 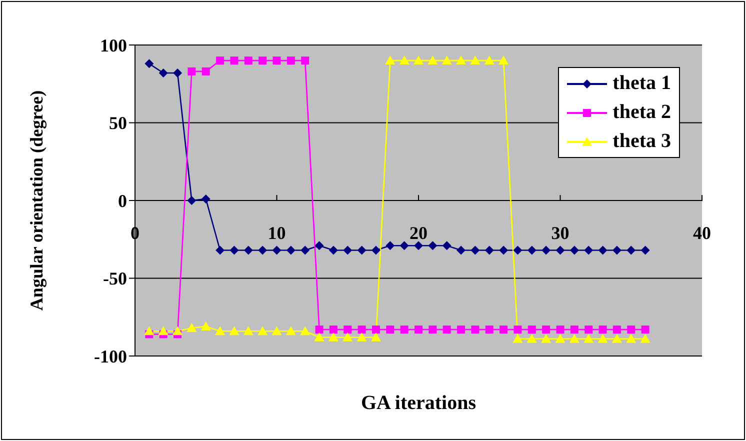 What do you see at coordinates (702, 233) in the screenshot?
I see `x-tick-label: 40` at bounding box center [702, 233].